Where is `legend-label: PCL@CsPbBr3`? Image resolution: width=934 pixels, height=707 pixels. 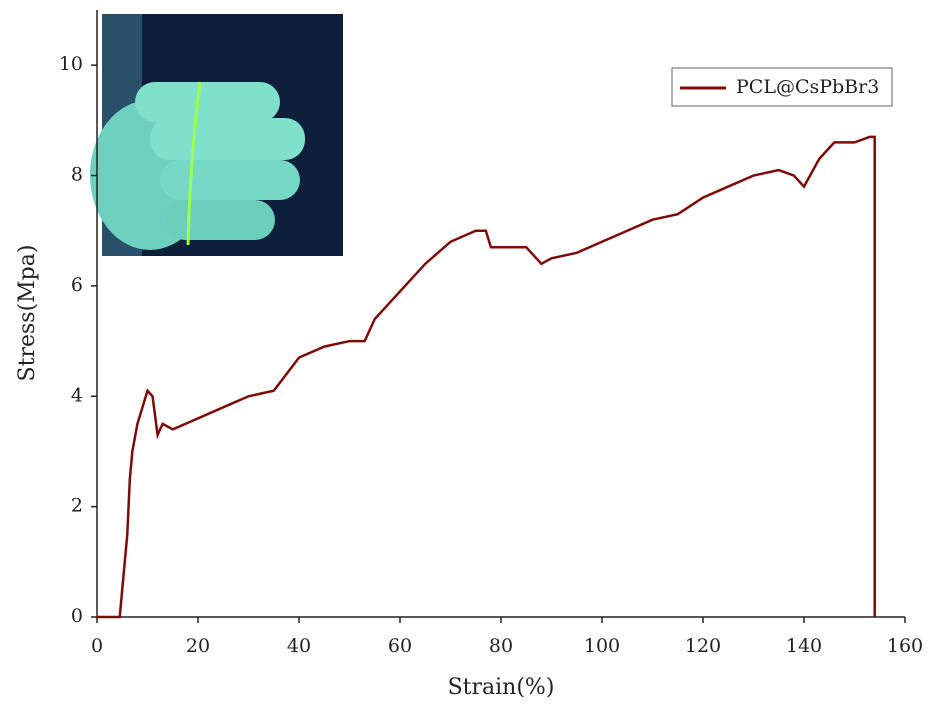 legend-label: PCL@CsPbBr3 is located at coordinates (807, 87).